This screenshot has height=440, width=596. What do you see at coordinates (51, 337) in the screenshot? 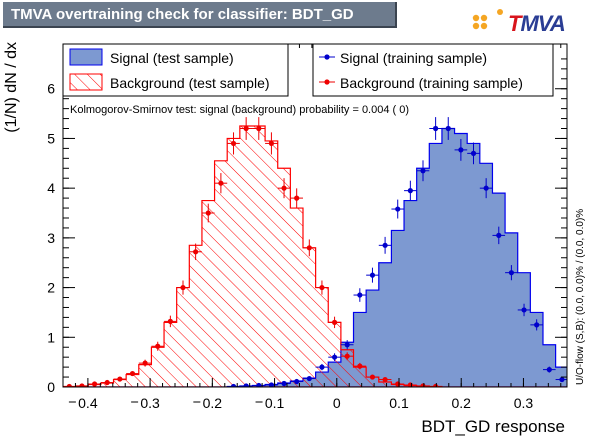
I see `y-tick-label: 1` at bounding box center [51, 337].